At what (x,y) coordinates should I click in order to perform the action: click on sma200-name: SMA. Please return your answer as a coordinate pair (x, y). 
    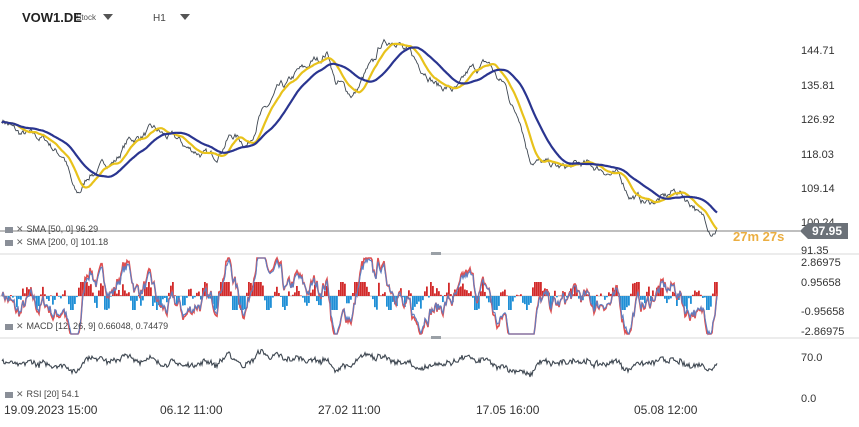
    Looking at the image, I should click on (36, 242).